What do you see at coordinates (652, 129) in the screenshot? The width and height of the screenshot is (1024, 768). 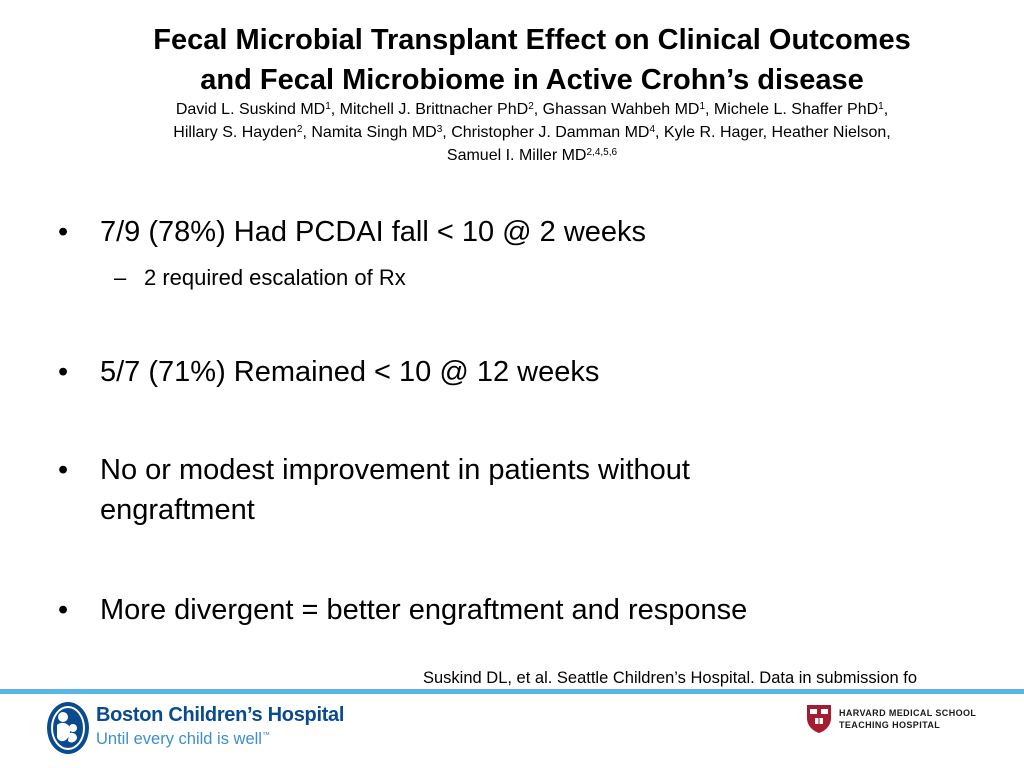 I see `author-affiliation: 4` at bounding box center [652, 129].